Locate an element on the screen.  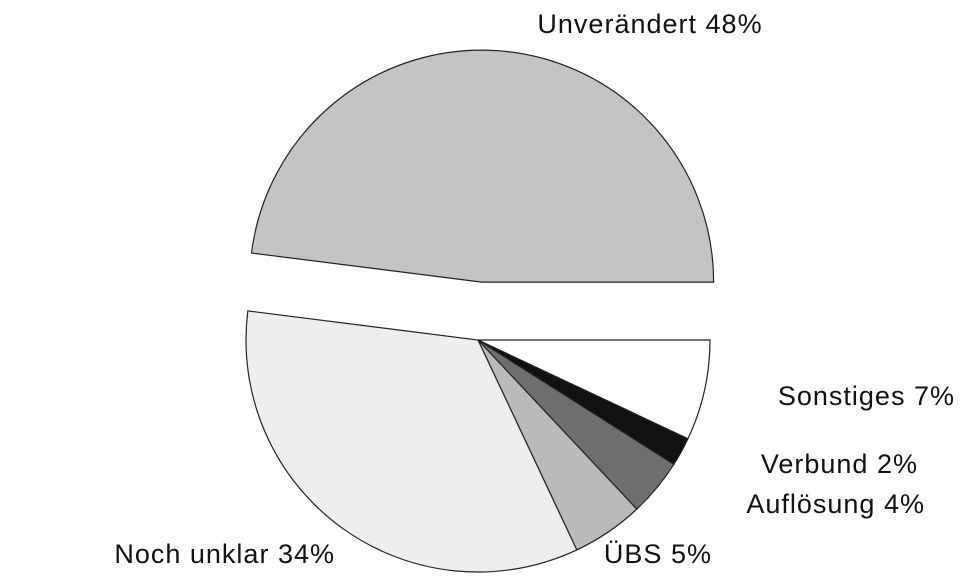
value-label: 4% is located at coordinates (904, 504).